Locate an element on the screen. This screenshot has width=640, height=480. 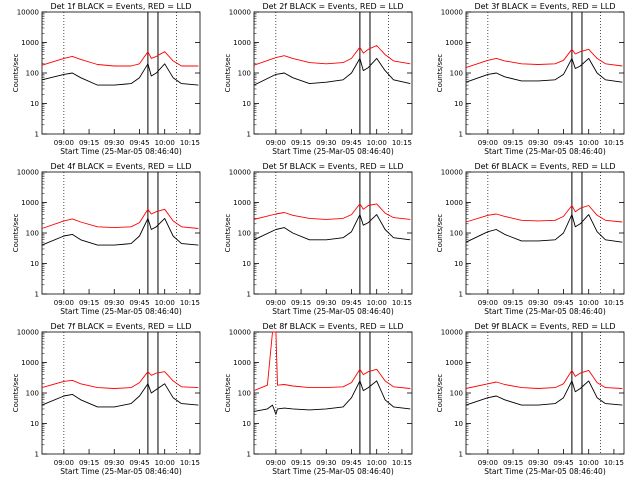
chart-title: Det 3f BLACK = Events, RED = LLD is located at coordinates (544, 6).